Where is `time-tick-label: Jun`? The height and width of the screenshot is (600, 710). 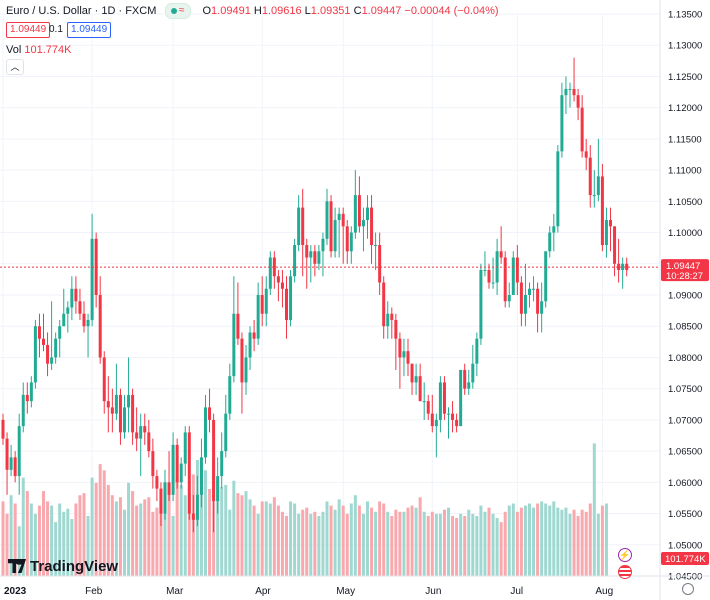 time-tick-label: Jun is located at coordinates (433, 591).